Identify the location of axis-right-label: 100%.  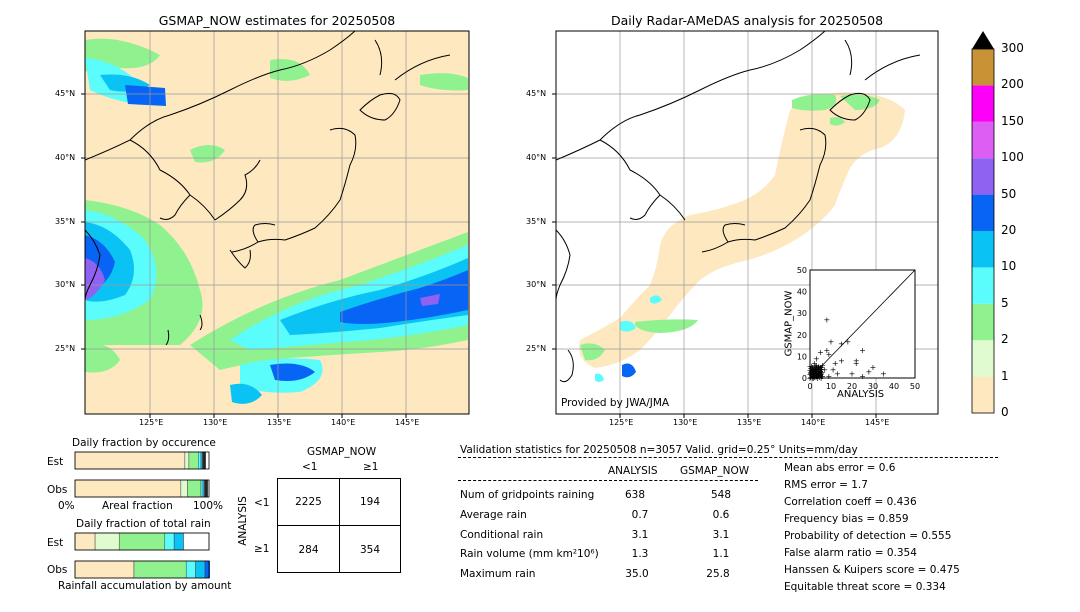
(208, 506).